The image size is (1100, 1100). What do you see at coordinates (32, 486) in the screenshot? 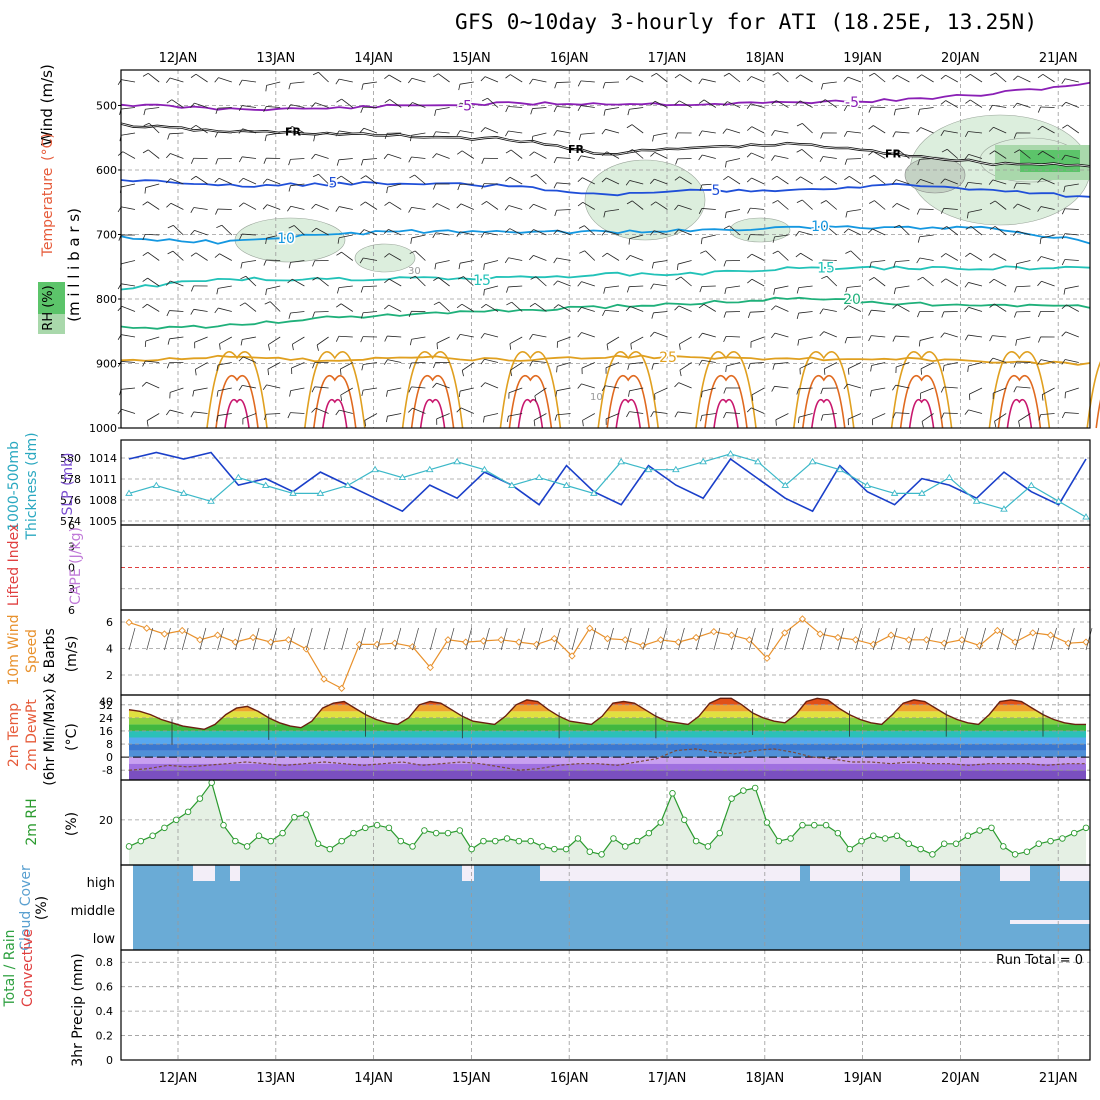
I see `thickness-axis-label-2: Thickness (dm)` at bounding box center [32, 486].